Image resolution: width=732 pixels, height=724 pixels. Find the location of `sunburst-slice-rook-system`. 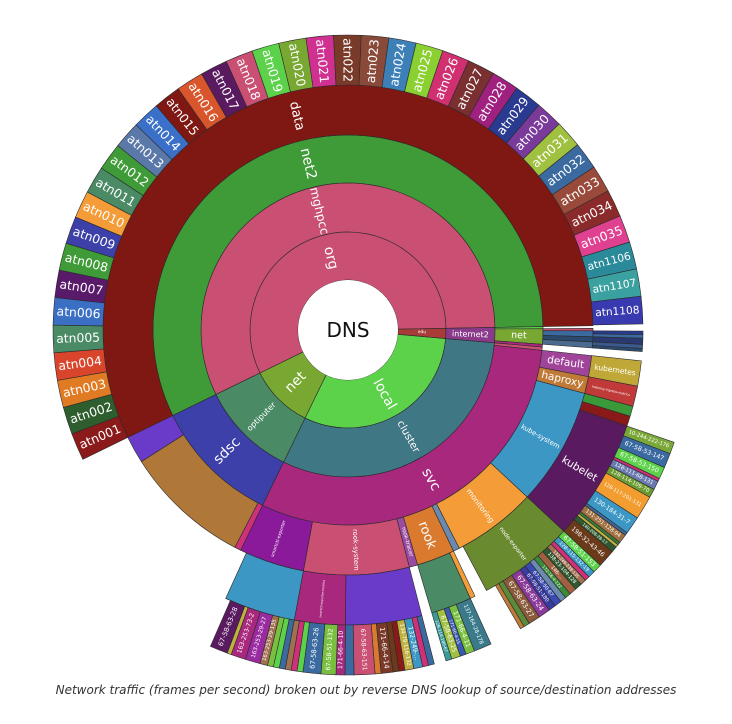

sunburst-slice-rook-system is located at coordinates (356, 547).